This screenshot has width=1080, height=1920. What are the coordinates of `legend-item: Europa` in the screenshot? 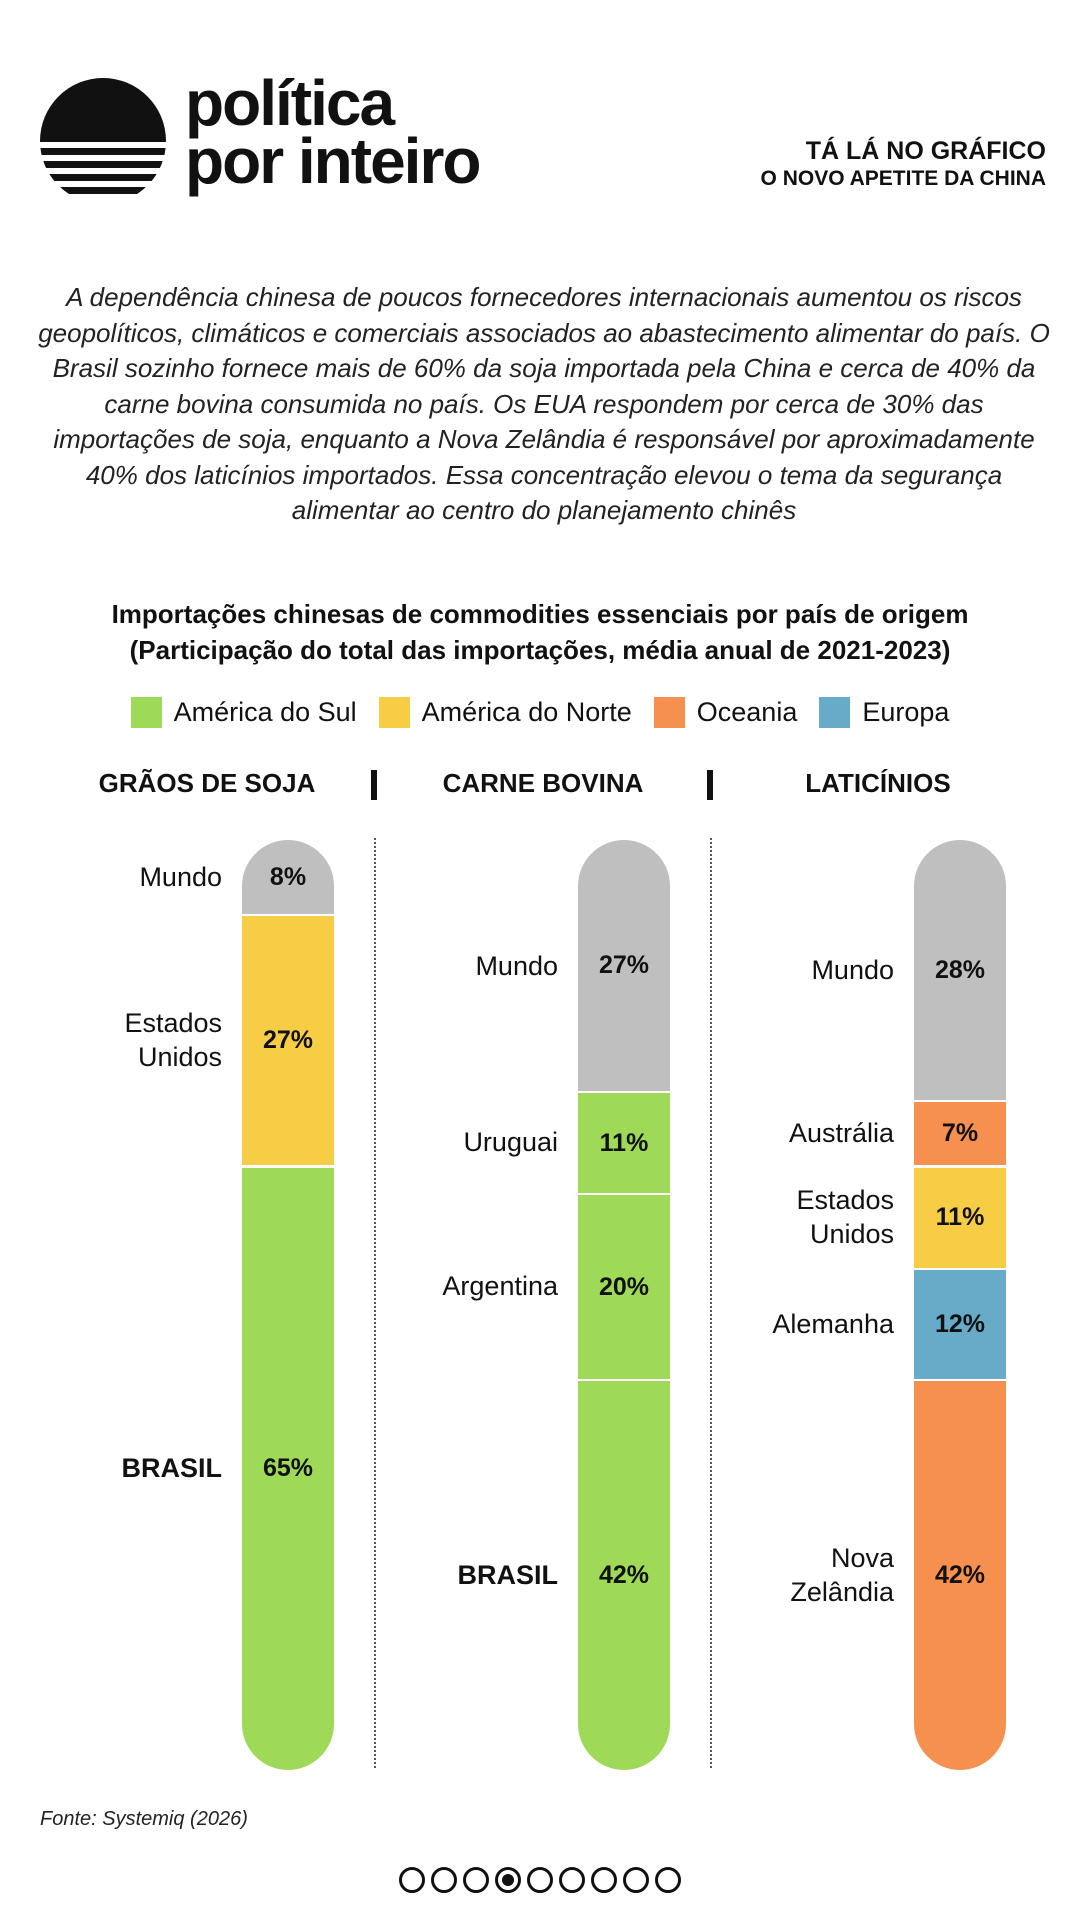 It's located at (884, 712).